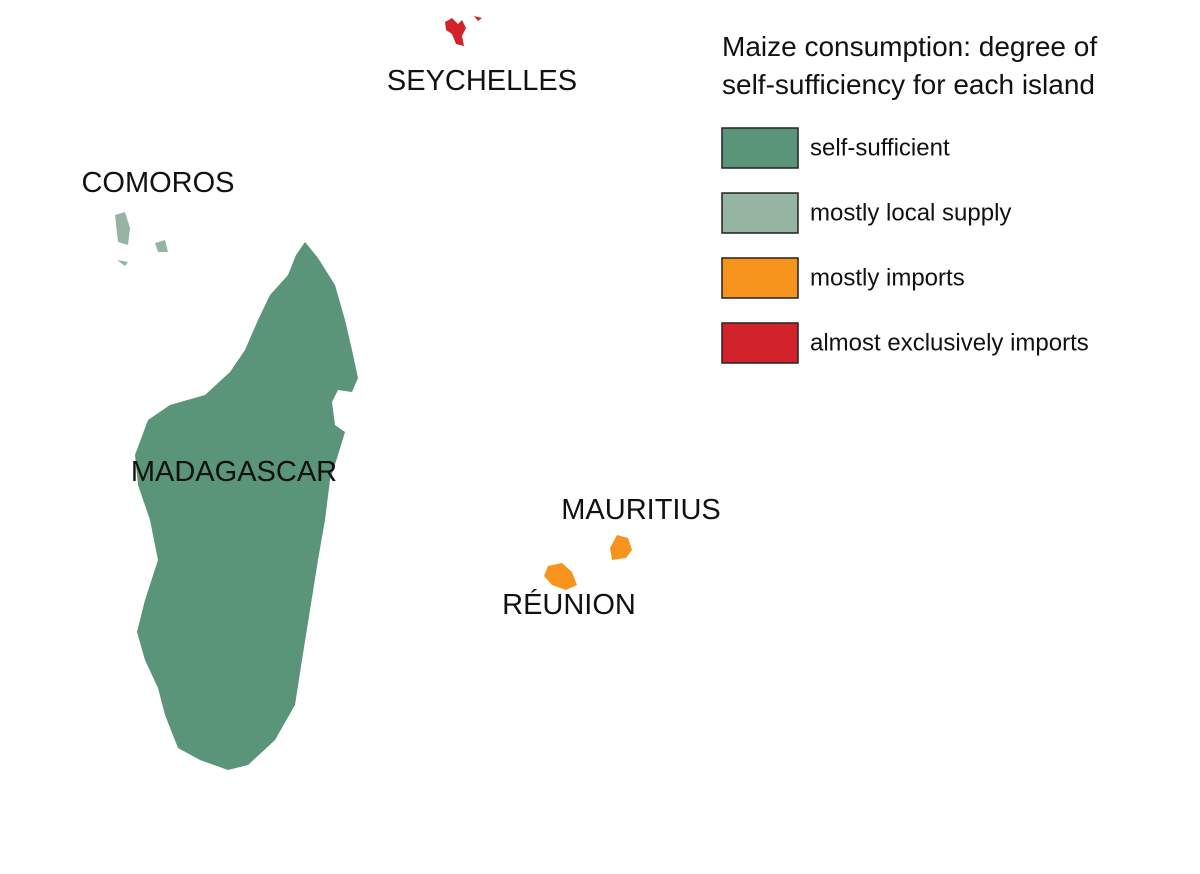 The width and height of the screenshot is (1200, 874). Describe the element at coordinates (246, 506) in the screenshot. I see `madagascar-shape` at that location.